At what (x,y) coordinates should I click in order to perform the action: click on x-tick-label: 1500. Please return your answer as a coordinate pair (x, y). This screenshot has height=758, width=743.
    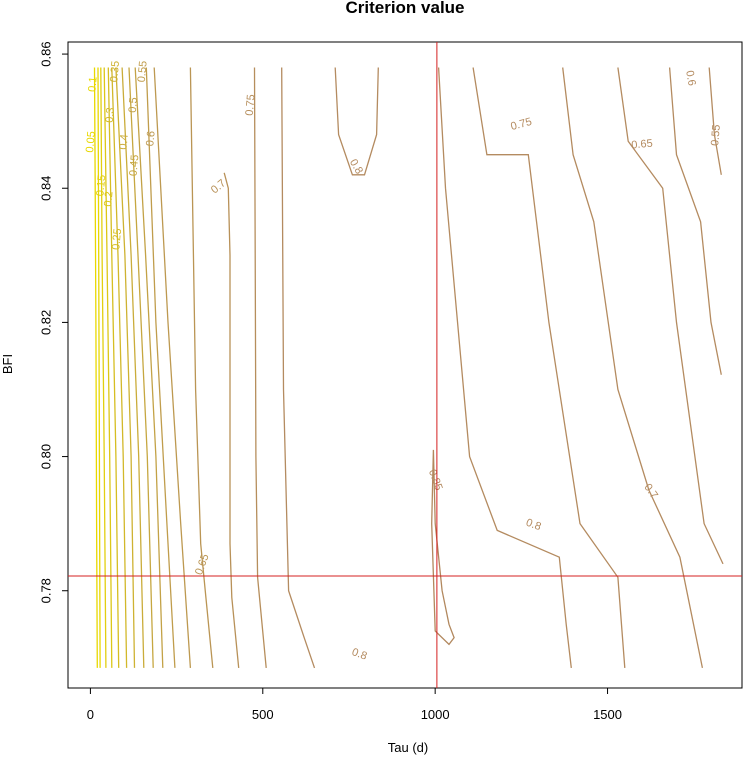
    Looking at the image, I should click on (607, 714).